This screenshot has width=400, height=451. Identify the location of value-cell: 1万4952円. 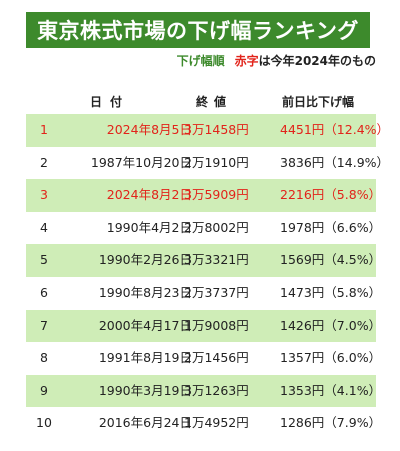
(216, 423).